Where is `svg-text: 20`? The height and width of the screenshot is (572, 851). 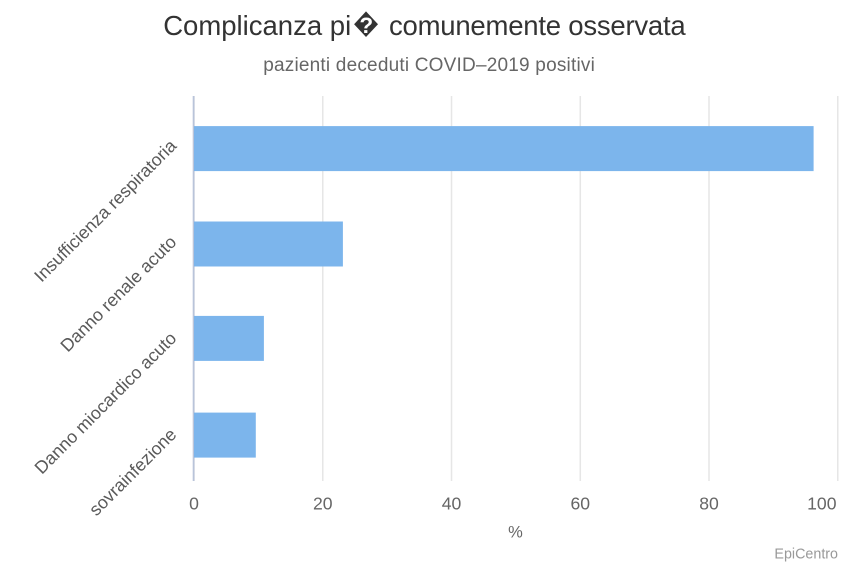 svg-text: 20 is located at coordinates (323, 504).